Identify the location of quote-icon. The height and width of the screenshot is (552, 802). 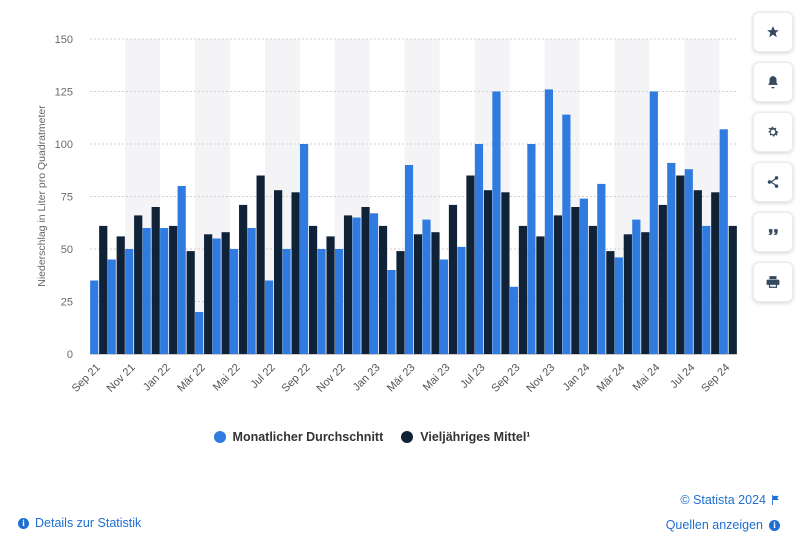
(773, 232).